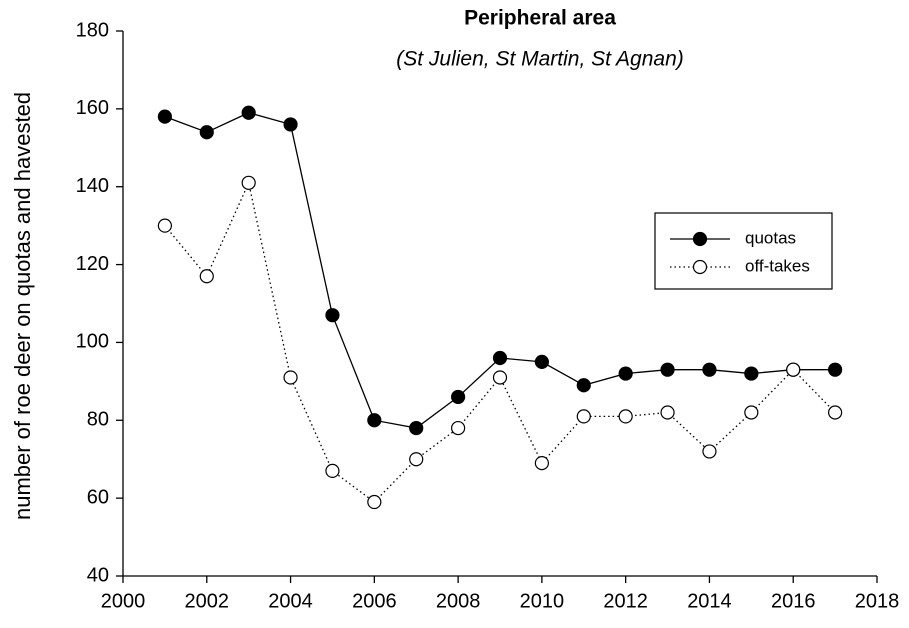 The width and height of the screenshot is (909, 628). I want to click on x-tick-label: 2004, so click(290, 601).